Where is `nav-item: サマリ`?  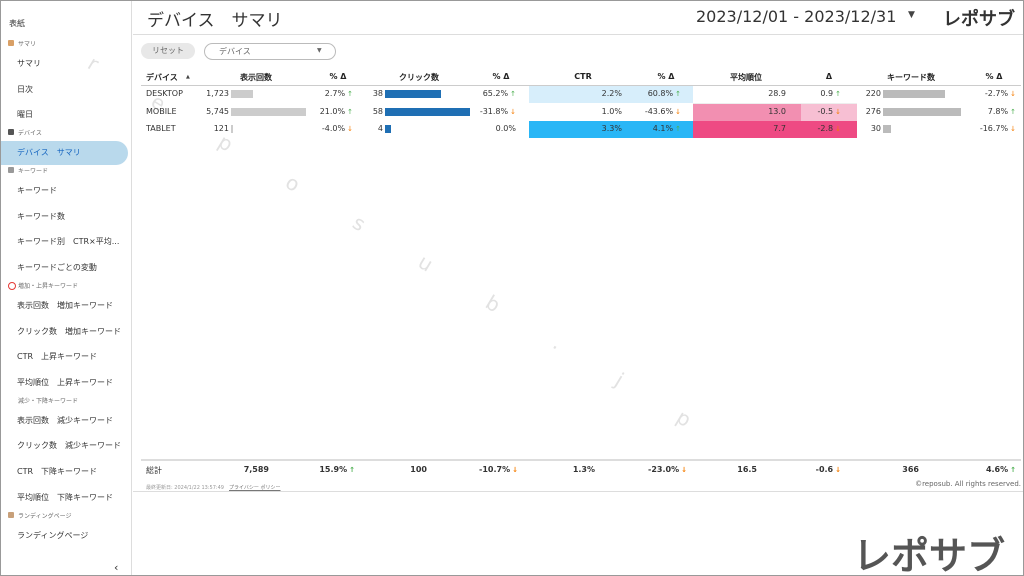
nav-item: サマリ is located at coordinates (29, 63).